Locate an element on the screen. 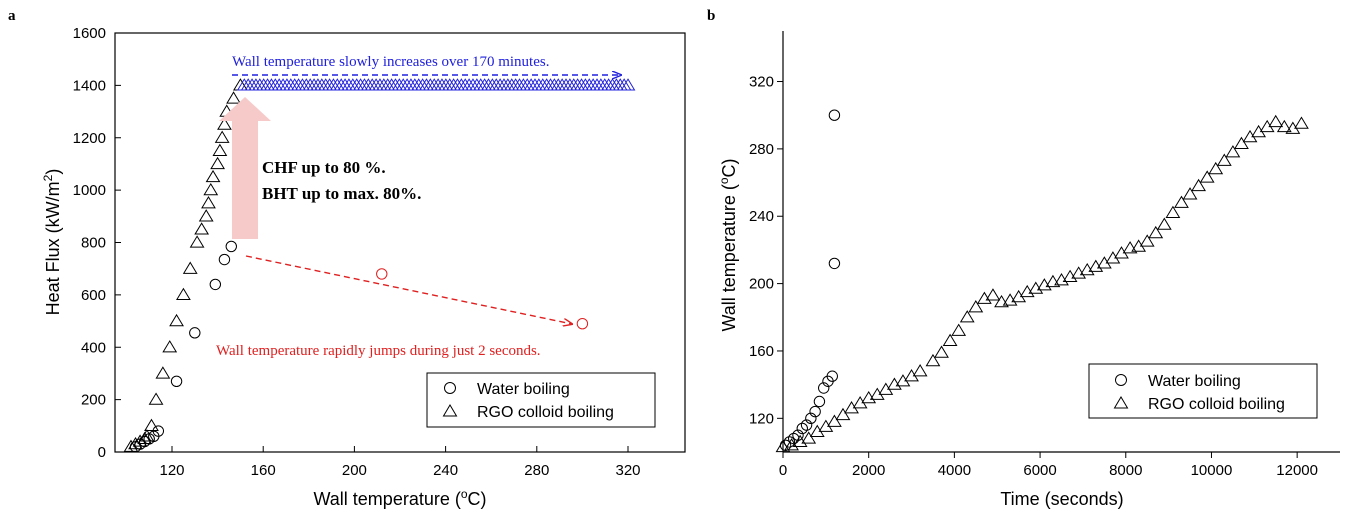  panel-b-legend-box is located at coordinates (1203, 391).